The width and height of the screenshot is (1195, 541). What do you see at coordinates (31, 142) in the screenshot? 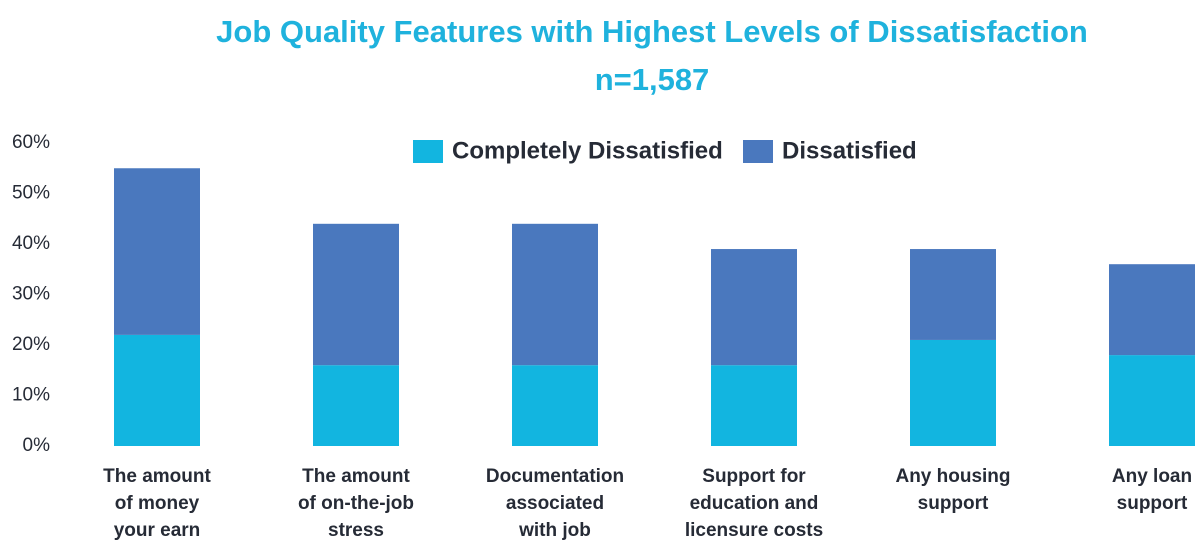
I see `y-tick-label: 60%` at bounding box center [31, 142].